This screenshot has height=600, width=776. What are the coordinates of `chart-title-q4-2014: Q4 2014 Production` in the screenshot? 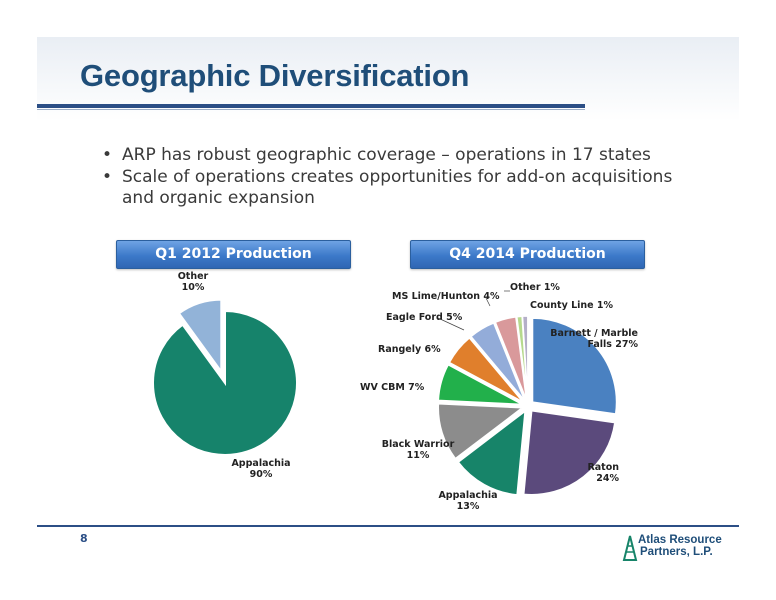 It's located at (527, 254).